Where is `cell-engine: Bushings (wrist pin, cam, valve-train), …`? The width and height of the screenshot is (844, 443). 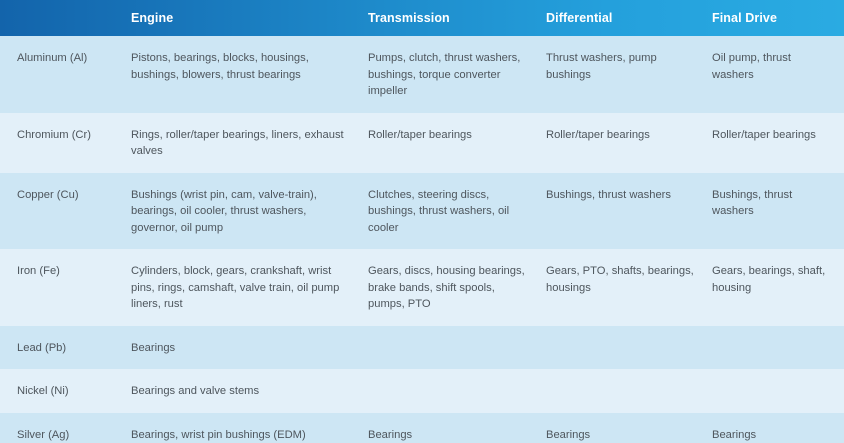
cell-engine: Bushings (wrist pin, cam, valve-train), … is located at coordinates (224, 211).